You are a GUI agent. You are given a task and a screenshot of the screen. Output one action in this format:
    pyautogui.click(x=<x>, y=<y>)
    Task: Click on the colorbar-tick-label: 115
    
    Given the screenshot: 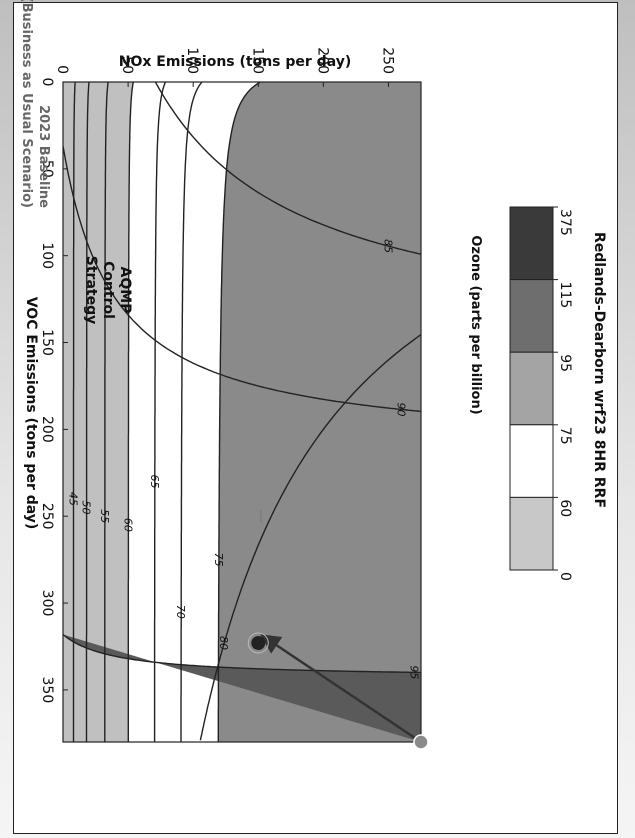 What is the action you would take?
    pyautogui.click(x=565, y=295)
    